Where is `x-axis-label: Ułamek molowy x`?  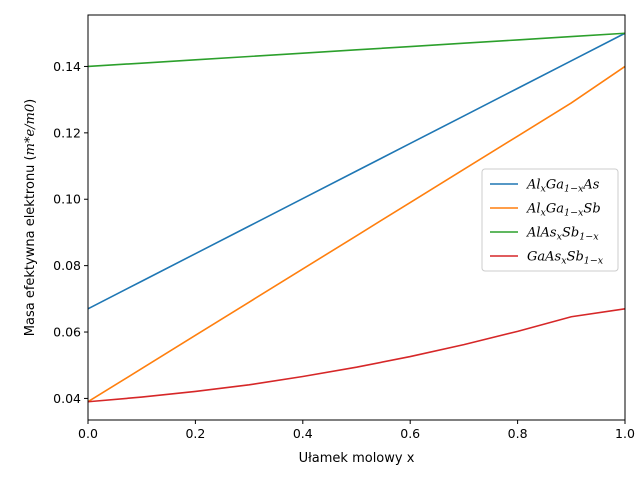 x-axis-label: Ułamek molowy x is located at coordinates (357, 458).